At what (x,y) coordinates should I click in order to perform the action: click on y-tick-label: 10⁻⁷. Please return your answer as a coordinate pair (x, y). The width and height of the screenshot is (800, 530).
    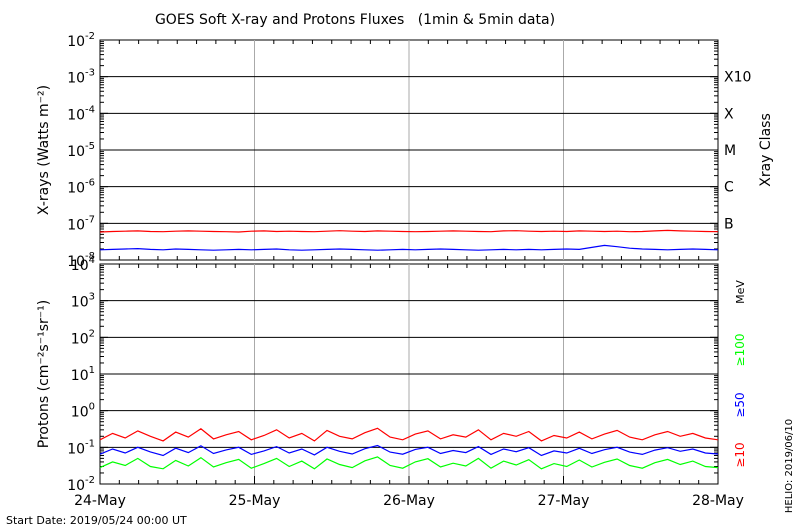
    Looking at the image, I should click on (81, 223).